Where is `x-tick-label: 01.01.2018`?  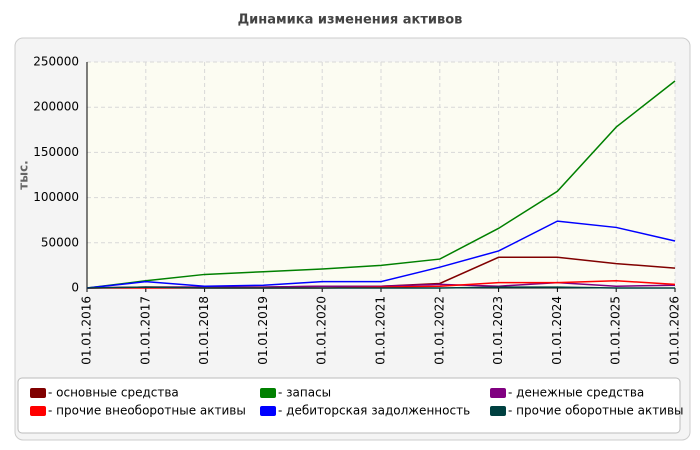
x-tick-label: 01.01.2018 is located at coordinates (204, 330).